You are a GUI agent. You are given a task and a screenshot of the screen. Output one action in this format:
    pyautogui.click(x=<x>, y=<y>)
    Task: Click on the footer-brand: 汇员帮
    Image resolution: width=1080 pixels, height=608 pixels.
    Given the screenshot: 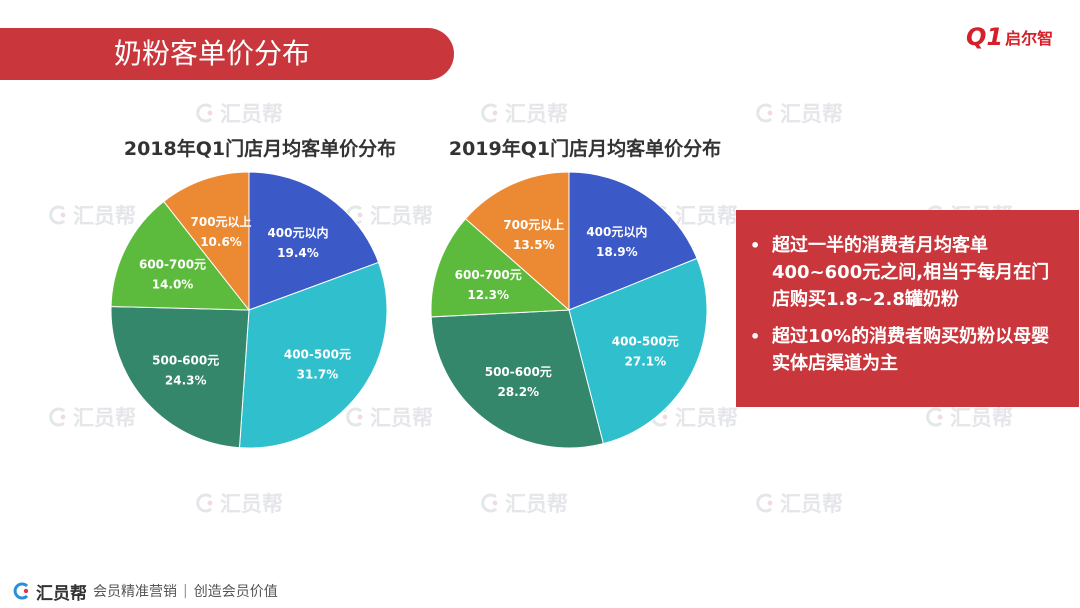 What is the action you would take?
    pyautogui.click(x=61, y=593)
    